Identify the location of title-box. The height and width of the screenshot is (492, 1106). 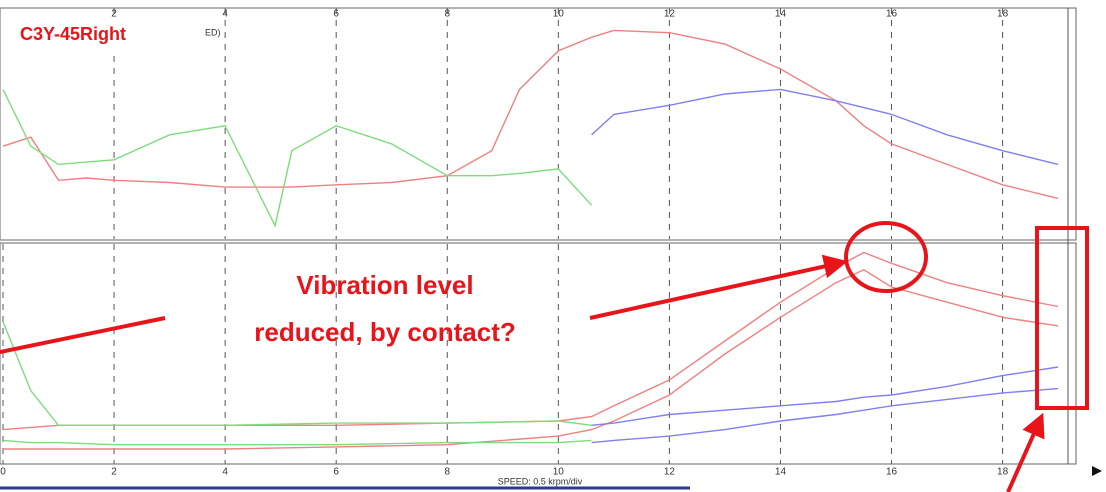
(115, 35).